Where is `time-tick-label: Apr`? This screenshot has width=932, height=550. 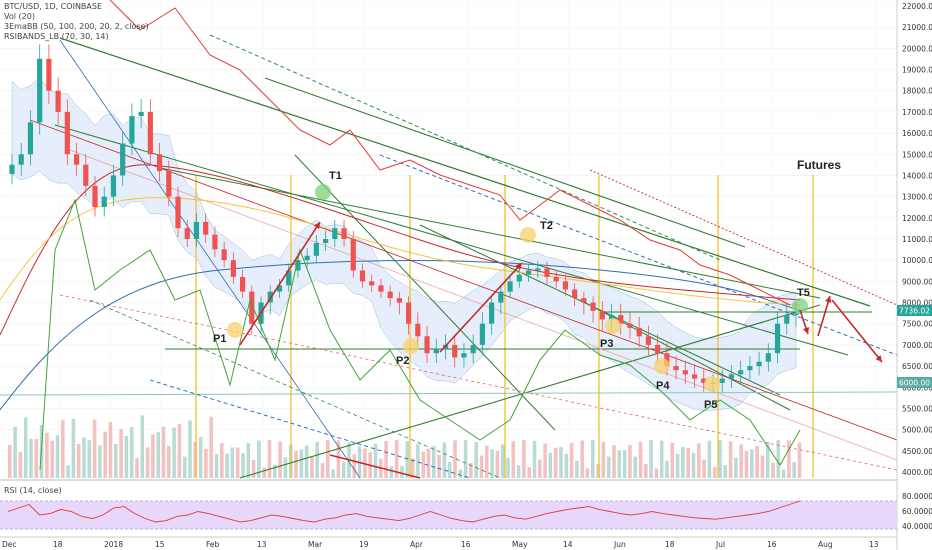 time-tick-label: Apr is located at coordinates (417, 544).